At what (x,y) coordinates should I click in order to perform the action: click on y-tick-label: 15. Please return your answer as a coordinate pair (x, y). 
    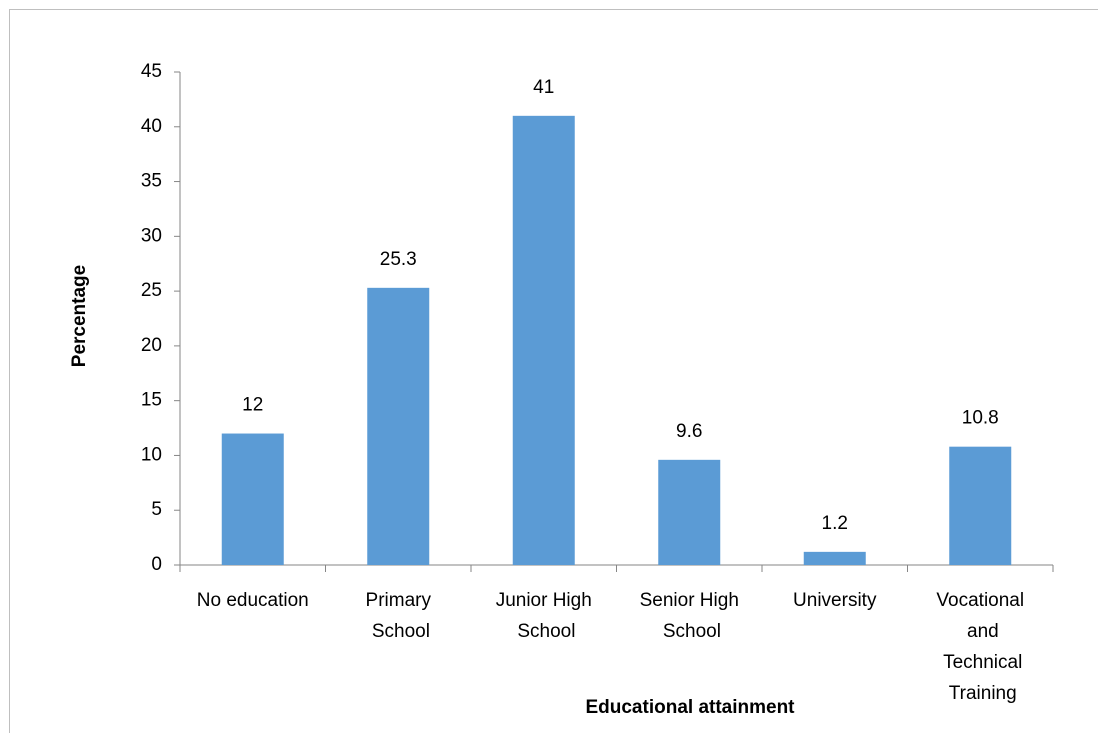
    Looking at the image, I should click on (151, 400).